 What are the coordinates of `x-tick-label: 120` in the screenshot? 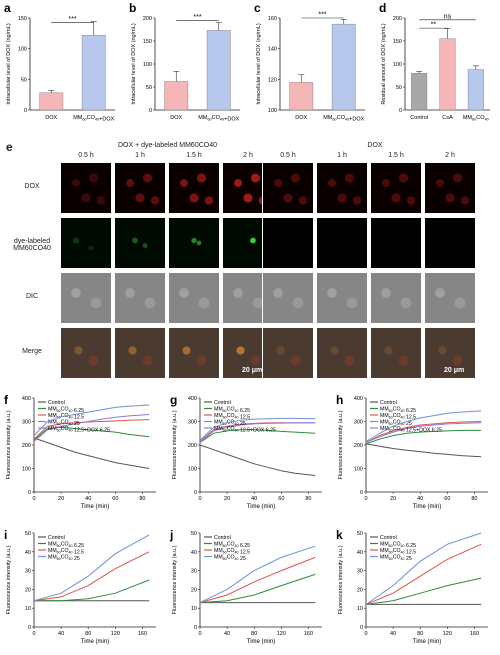 It's located at (447, 634).